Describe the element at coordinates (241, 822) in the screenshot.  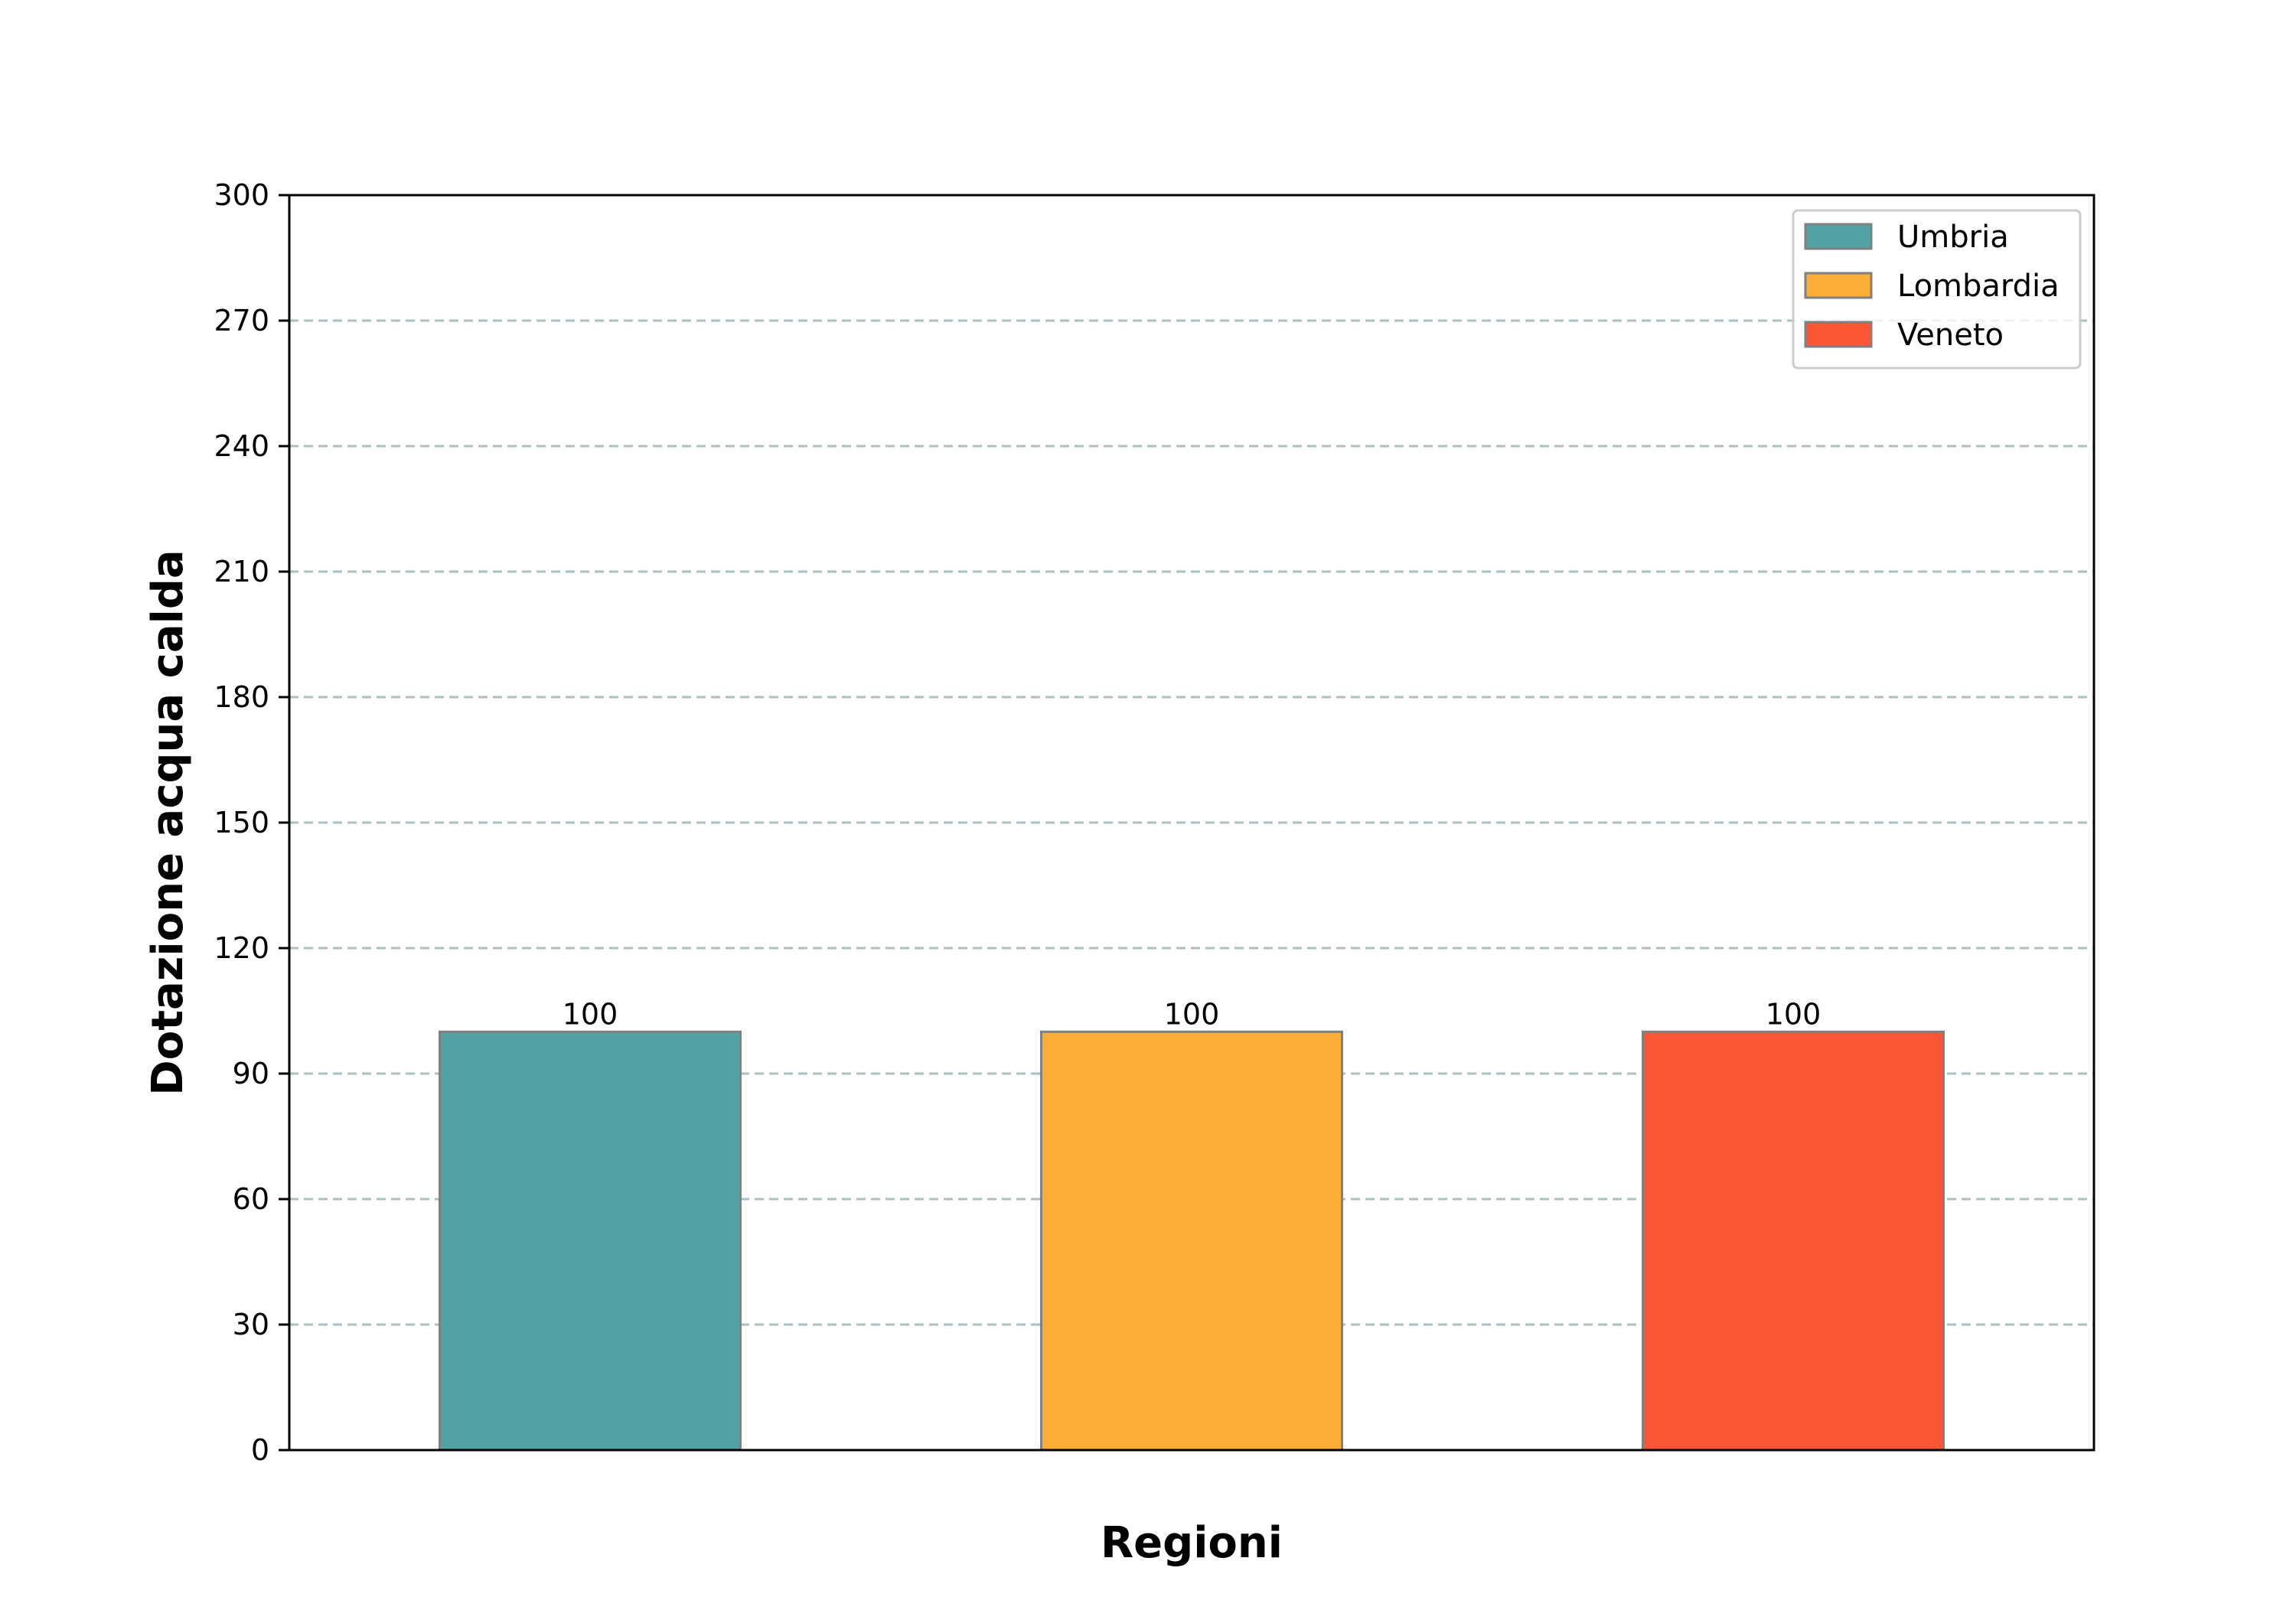
I see `y-tick-label-150: 150` at that location.